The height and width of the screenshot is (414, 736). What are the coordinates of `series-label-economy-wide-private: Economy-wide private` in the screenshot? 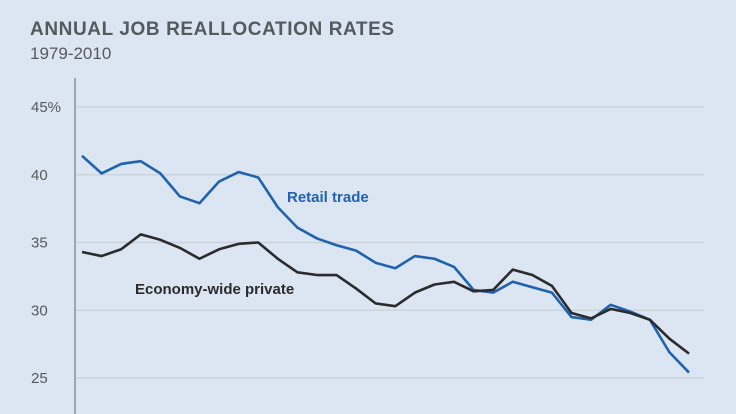 It's located at (214, 289).